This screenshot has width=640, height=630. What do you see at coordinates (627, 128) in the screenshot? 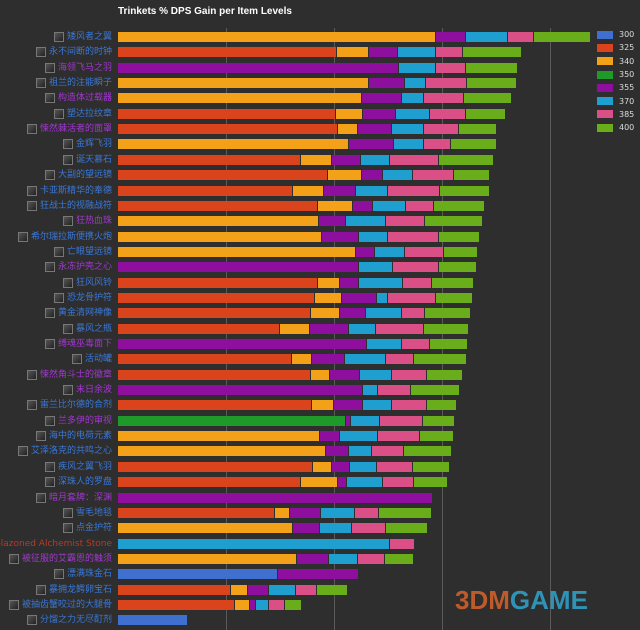
I see `legend-label: 400` at bounding box center [627, 128].